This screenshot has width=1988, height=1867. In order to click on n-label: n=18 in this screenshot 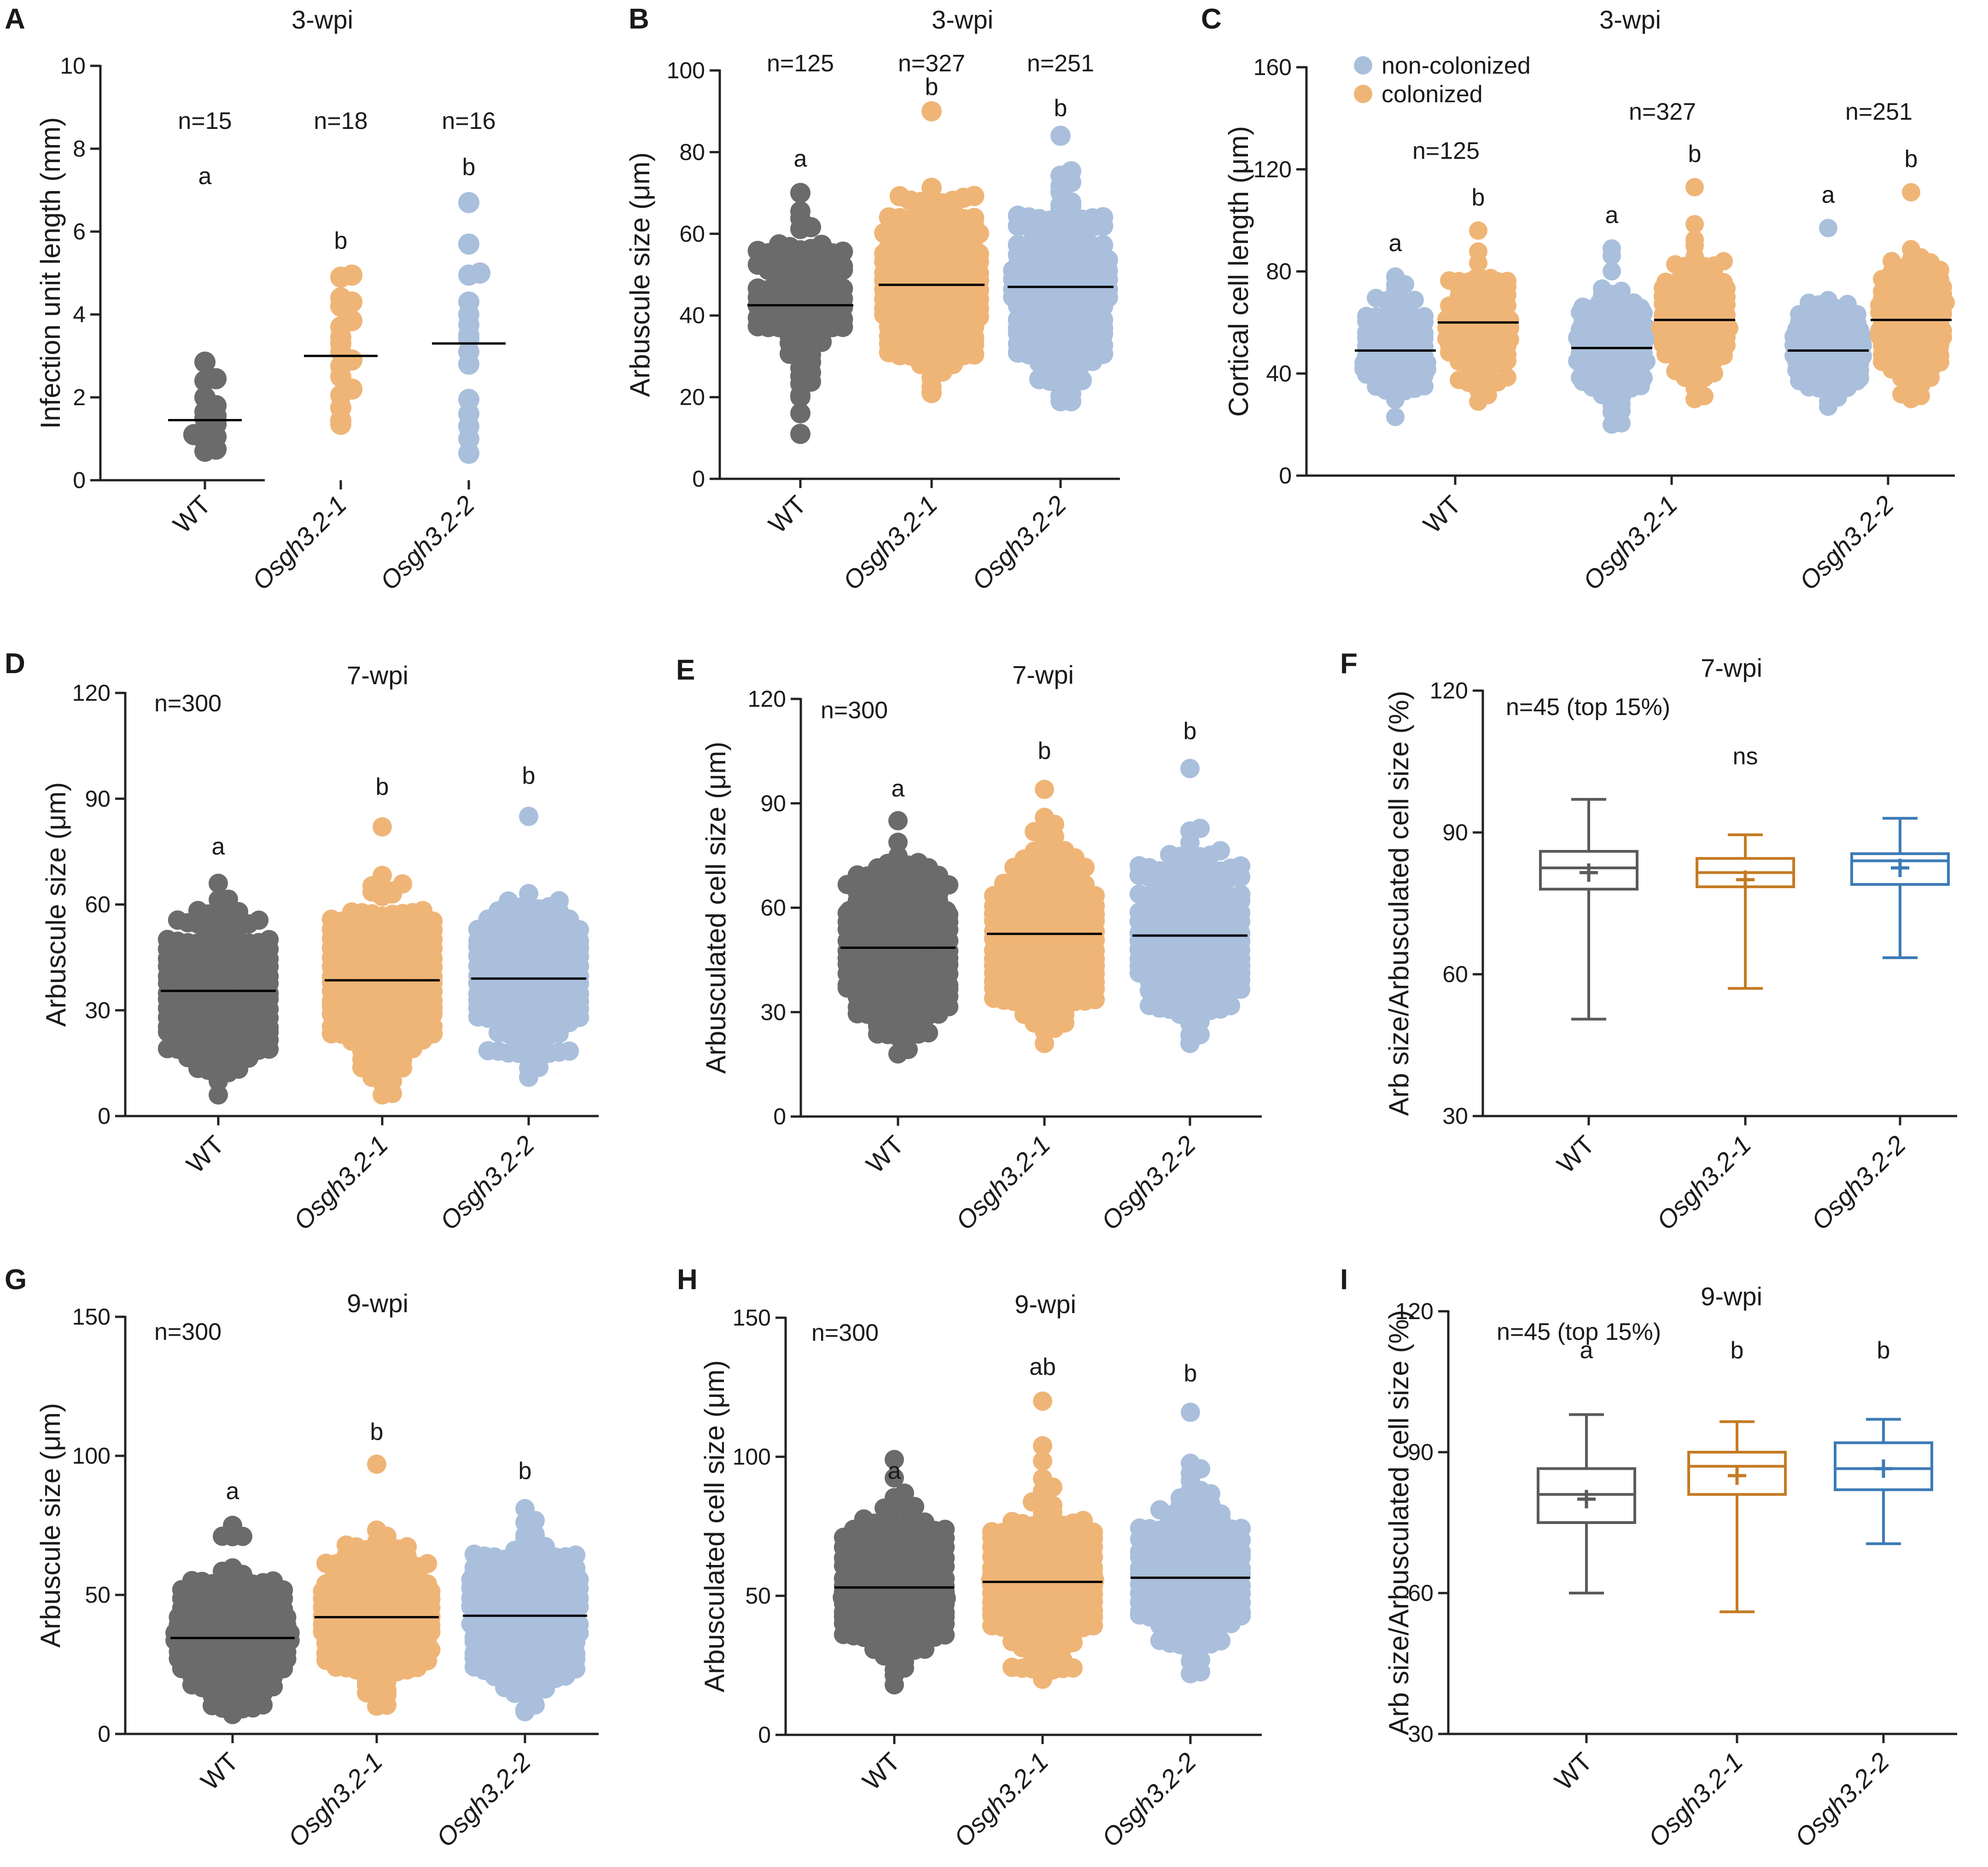, I will do `click(340, 121)`.